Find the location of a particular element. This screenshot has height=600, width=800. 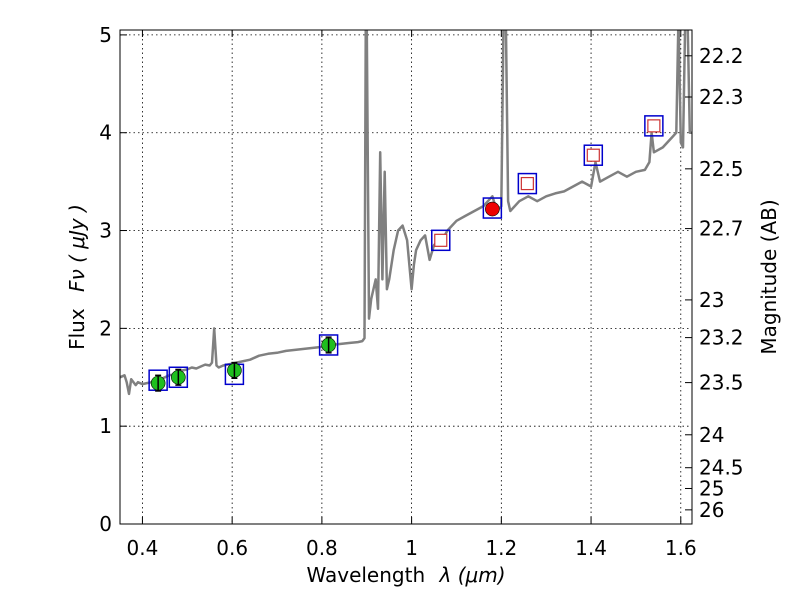

y-tick-label: 5 is located at coordinates (105, 35).